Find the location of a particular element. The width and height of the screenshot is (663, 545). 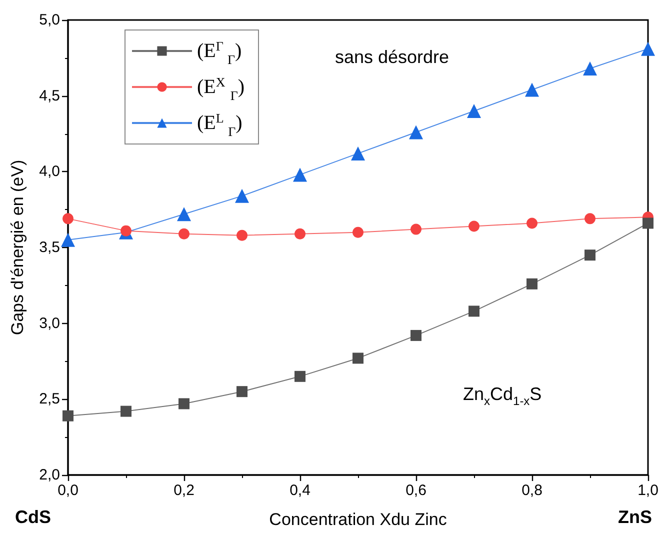

x-axis-title: Concentration Xdu Zinc is located at coordinates (358, 519).